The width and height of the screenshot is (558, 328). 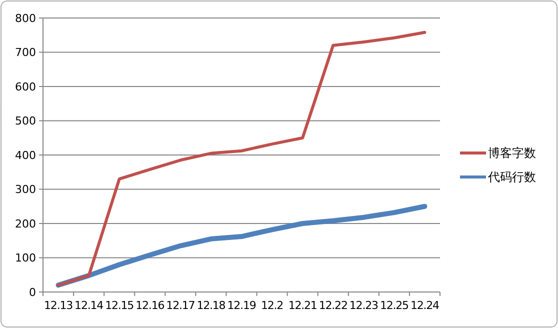 What do you see at coordinates (59, 305) in the screenshot?
I see `x-tick-label: 12.13` at bounding box center [59, 305].